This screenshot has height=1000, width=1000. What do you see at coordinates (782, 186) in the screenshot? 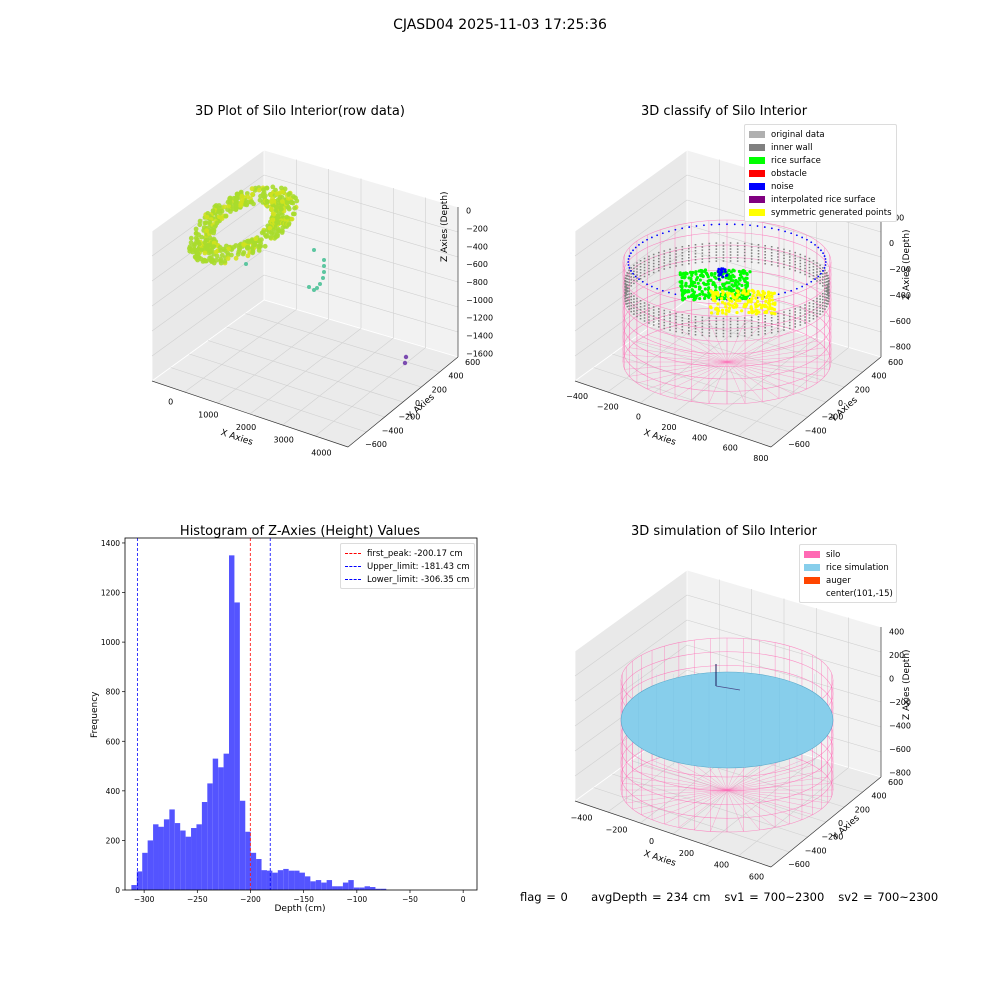
I see `legend-label: noise` at bounding box center [782, 186].